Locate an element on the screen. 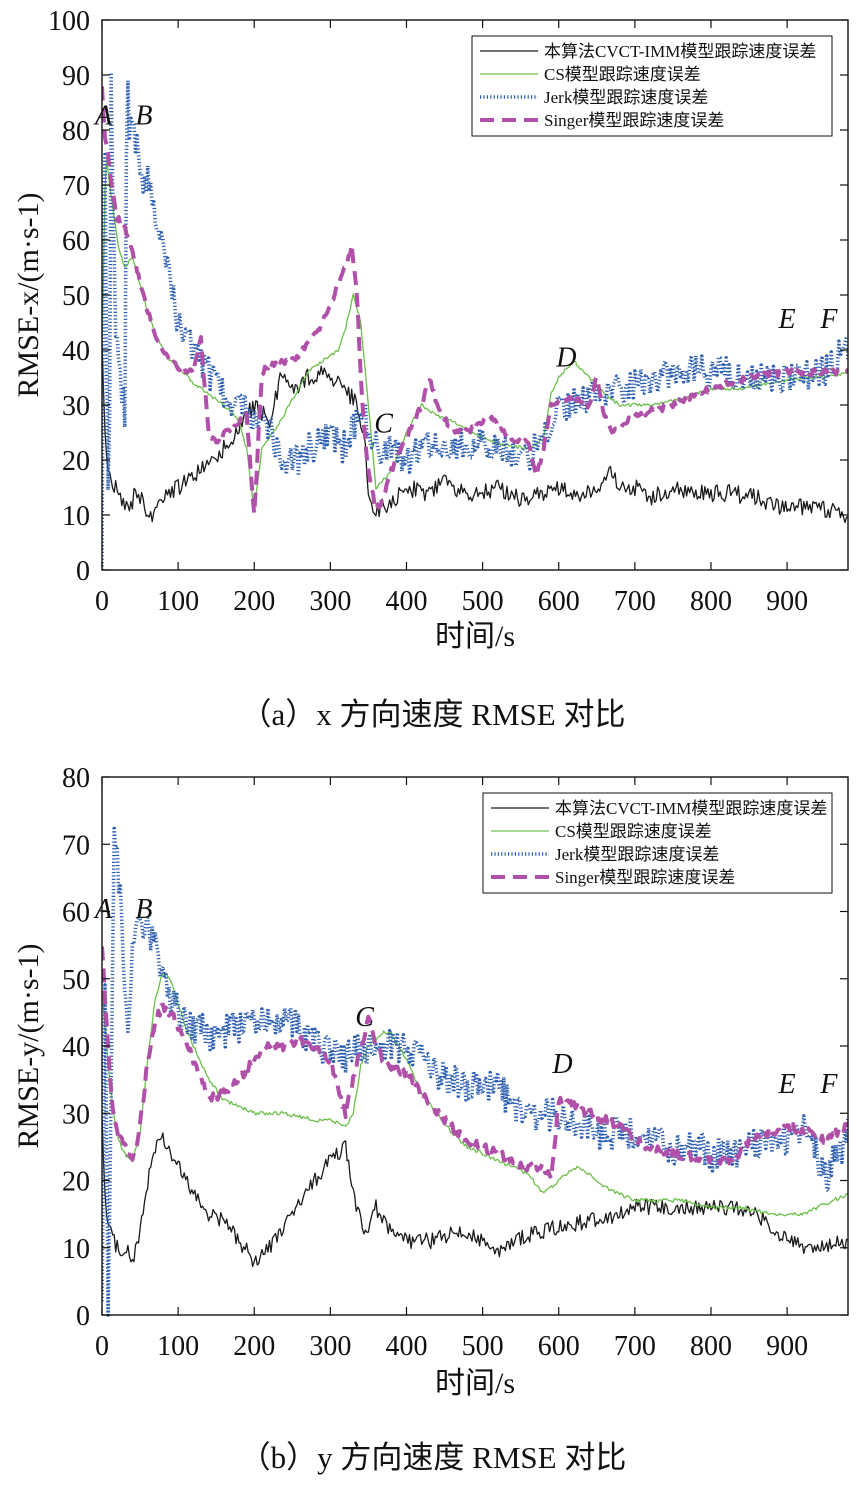 The image size is (867, 1493). figure-caption: （b）y 方向速度 RMSE 对比 is located at coordinates (433, 1457).